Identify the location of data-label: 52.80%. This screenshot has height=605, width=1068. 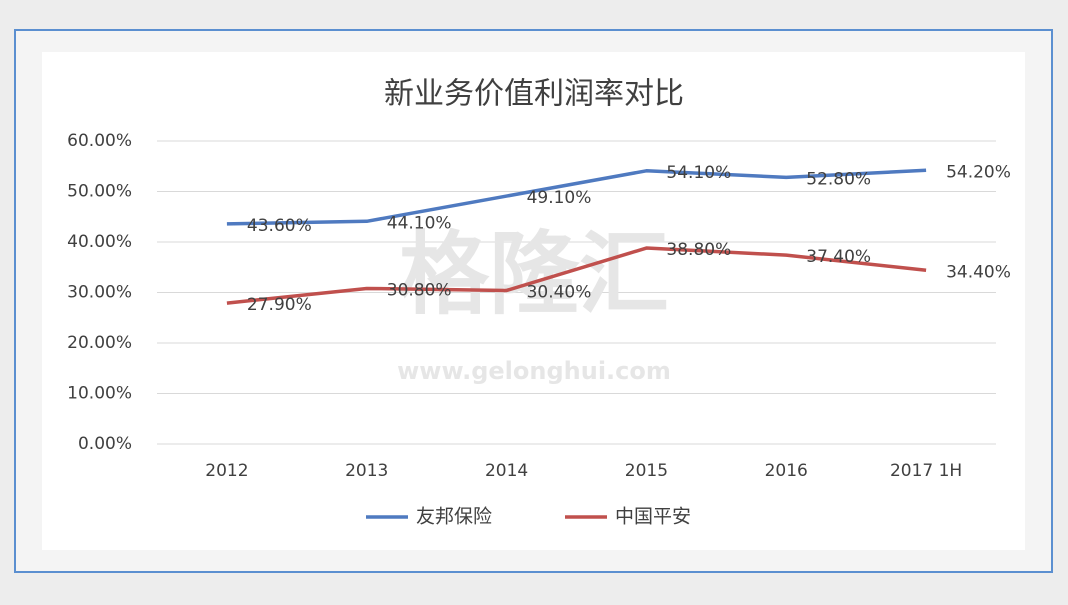
(838, 179).